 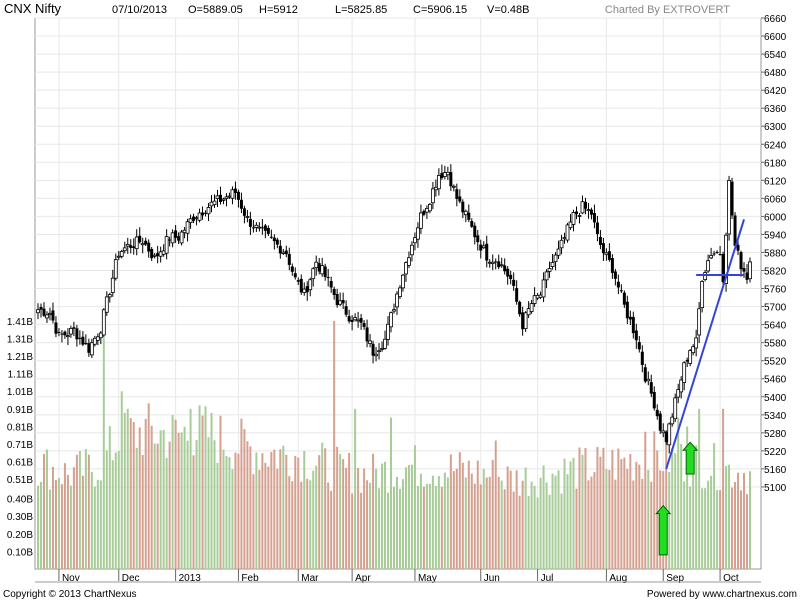 I want to click on month-label: Sep, so click(x=675, y=578).